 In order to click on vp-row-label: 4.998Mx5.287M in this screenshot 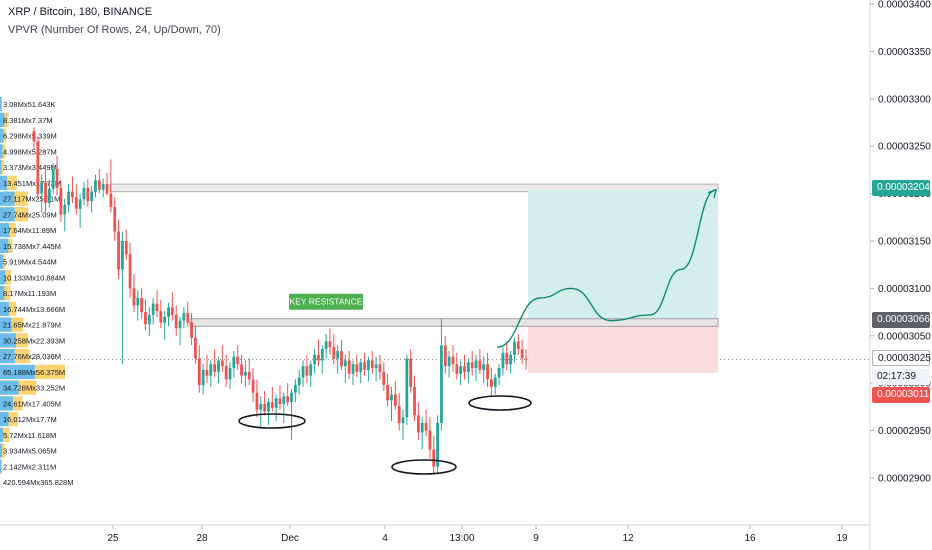, I will do `click(30, 151)`.